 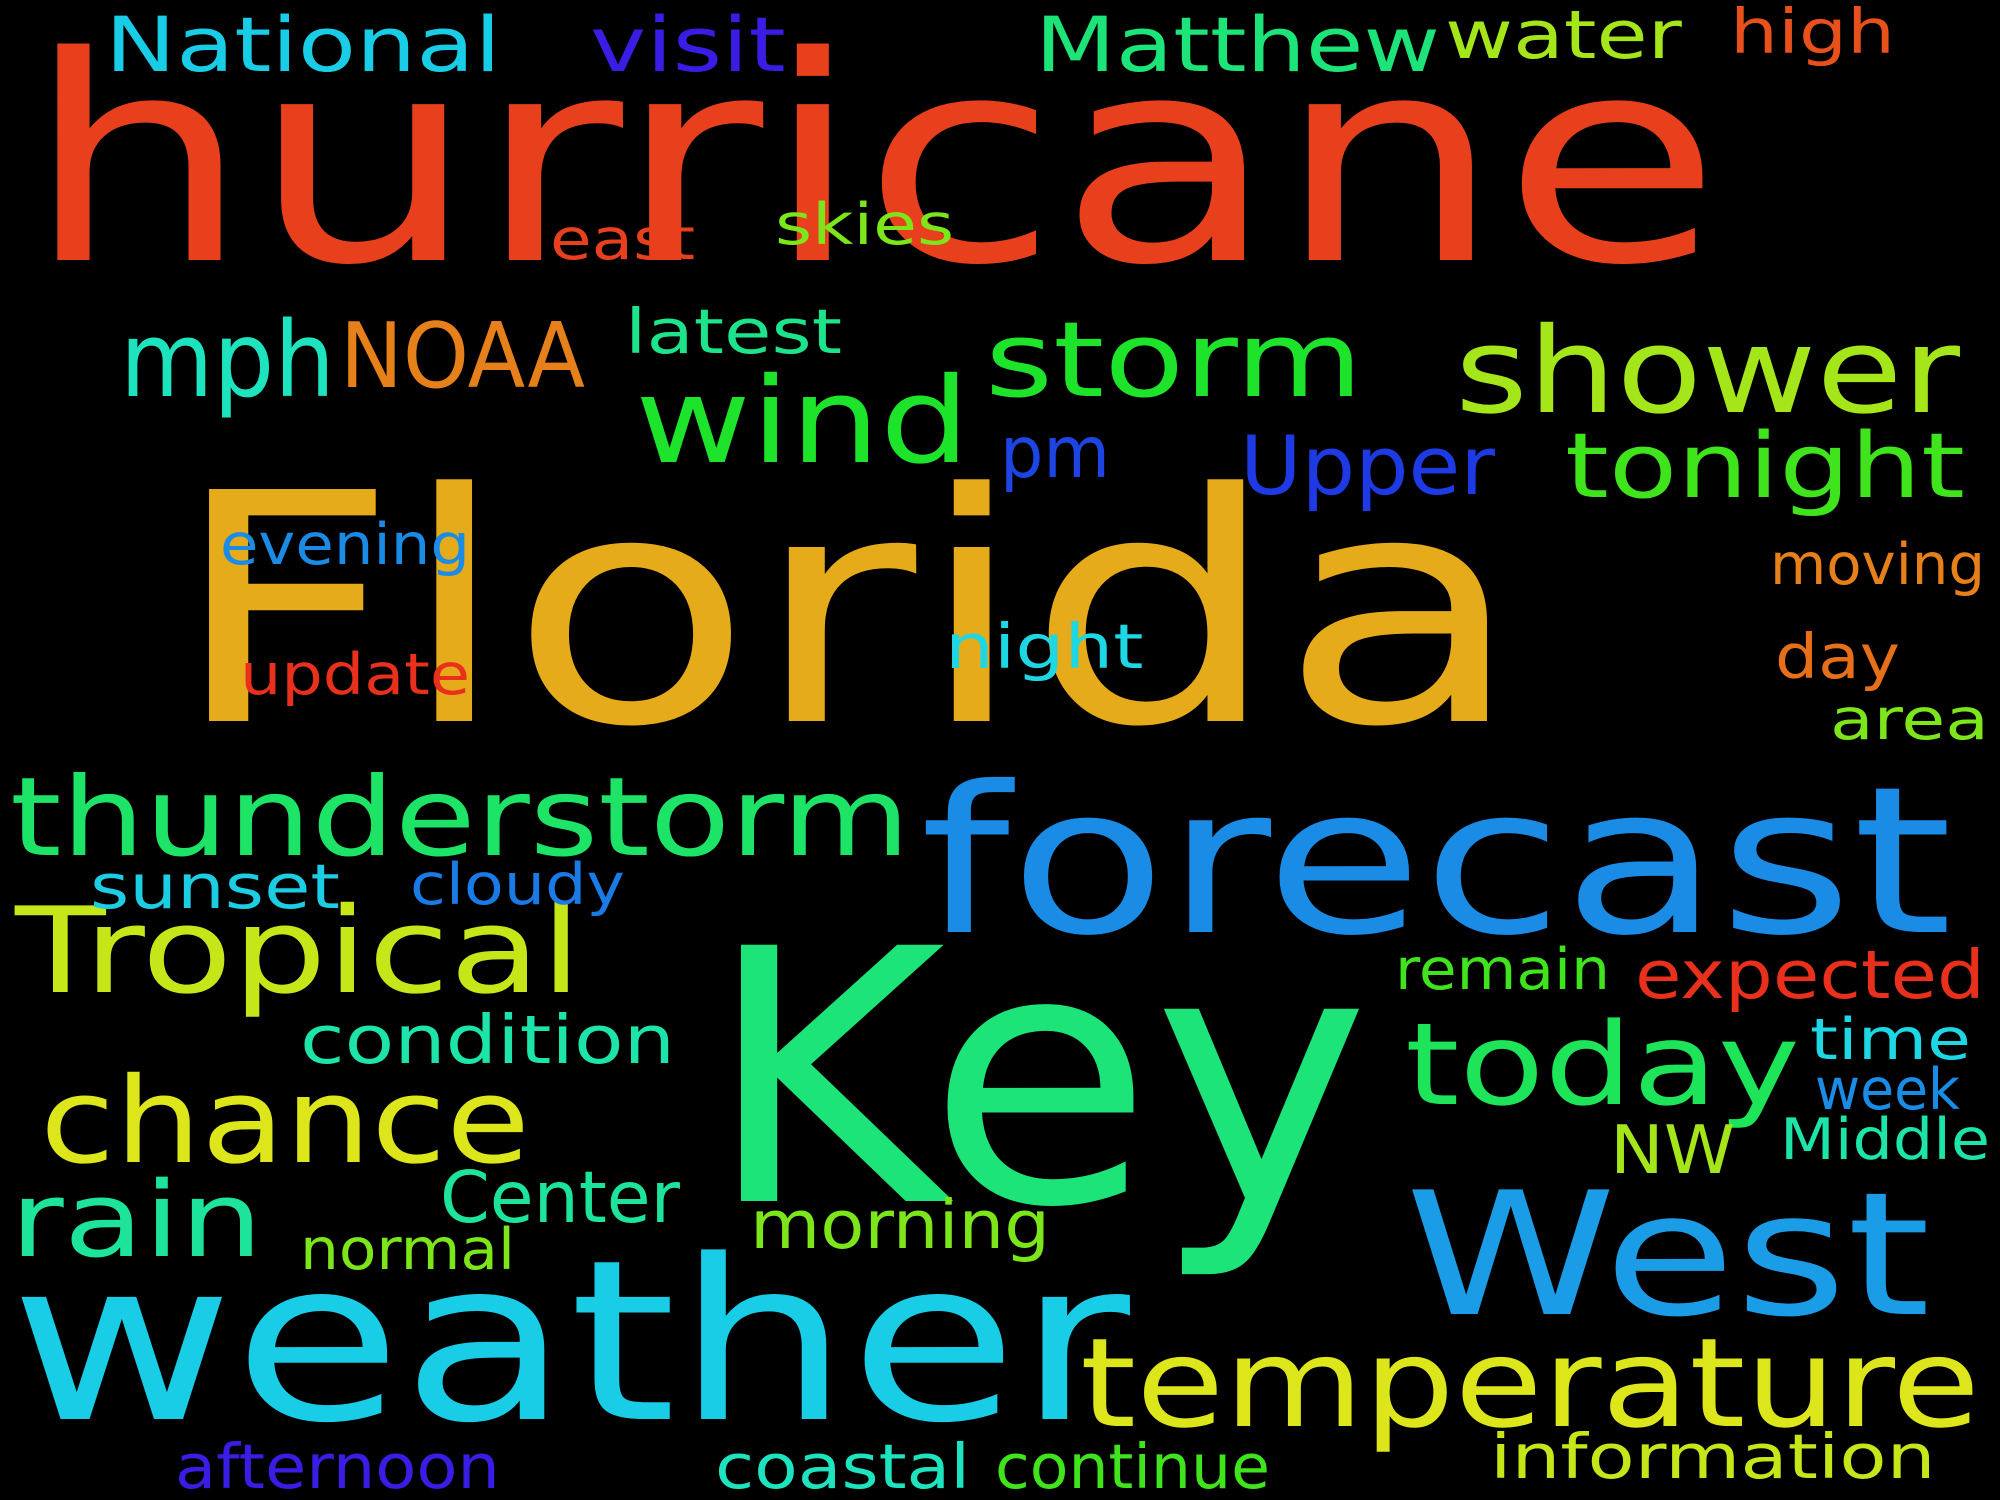 What do you see at coordinates (136, 1219) in the screenshot?
I see `word-rain: rain` at bounding box center [136, 1219].